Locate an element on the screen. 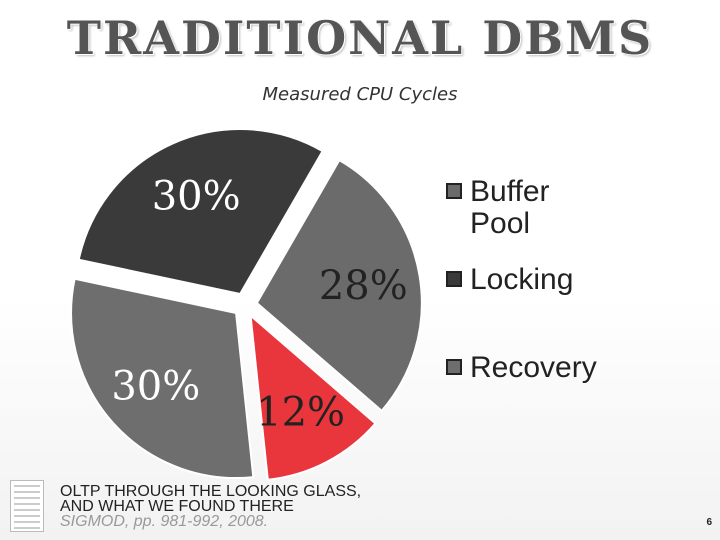 This screenshot has height=540, width=720. legend-swatch-locking is located at coordinates (454, 279).